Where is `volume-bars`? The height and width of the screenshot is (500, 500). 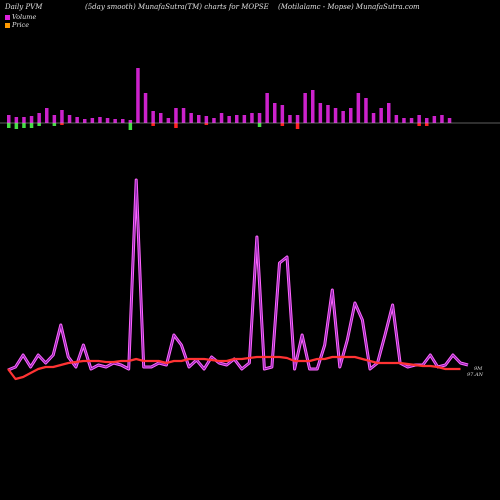 volume-bars is located at coordinates (229, 99).